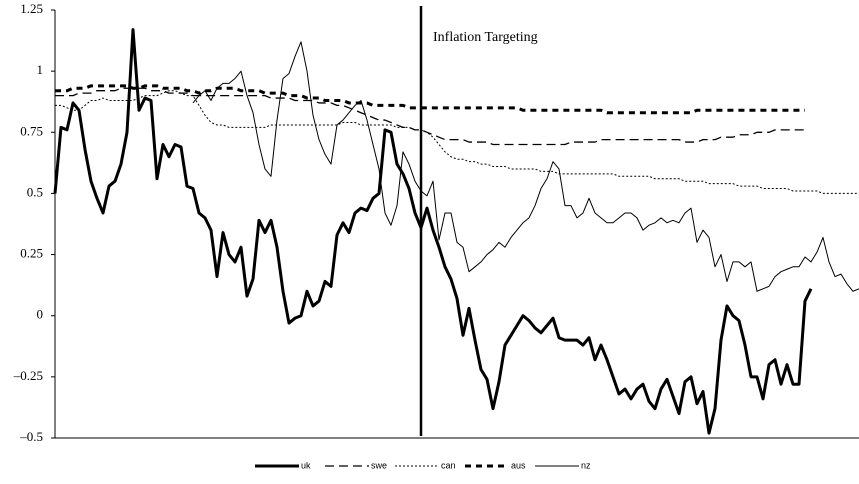 This screenshot has width=859, height=484. What do you see at coordinates (306, 465) in the screenshot?
I see `legend-label: uk` at bounding box center [306, 465].